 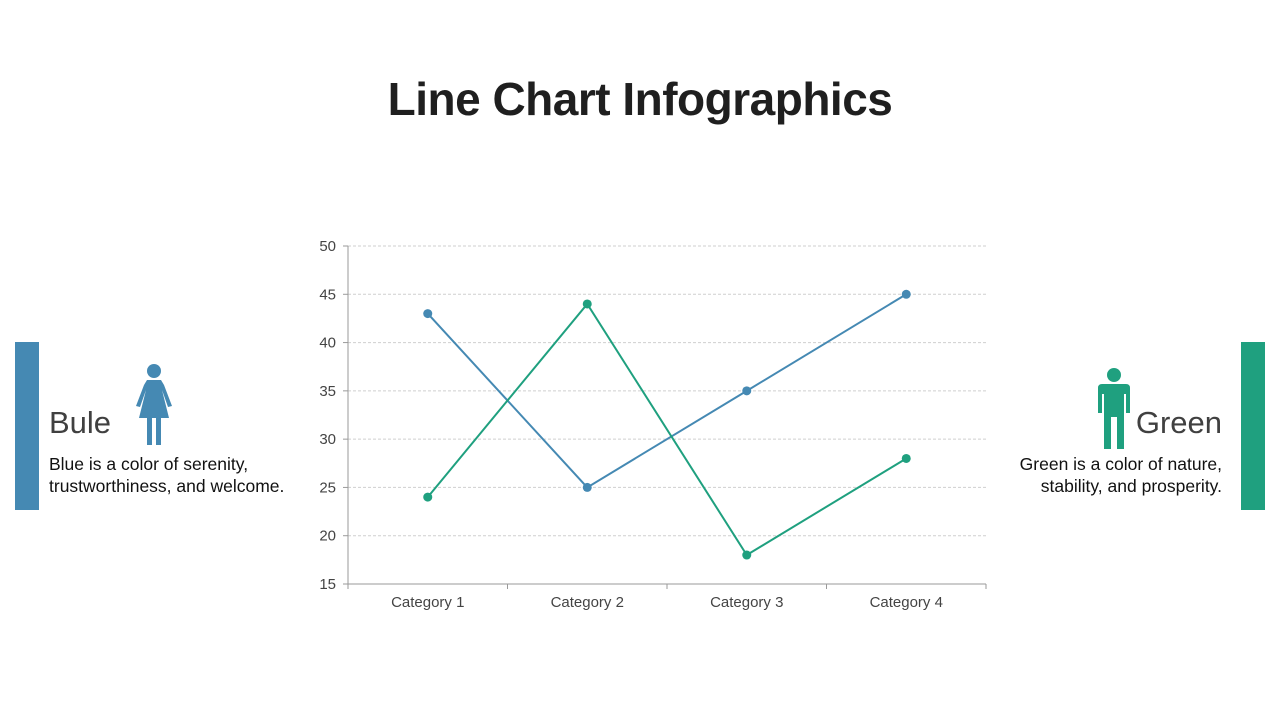 I want to click on woman-icon, so click(x=154, y=404).